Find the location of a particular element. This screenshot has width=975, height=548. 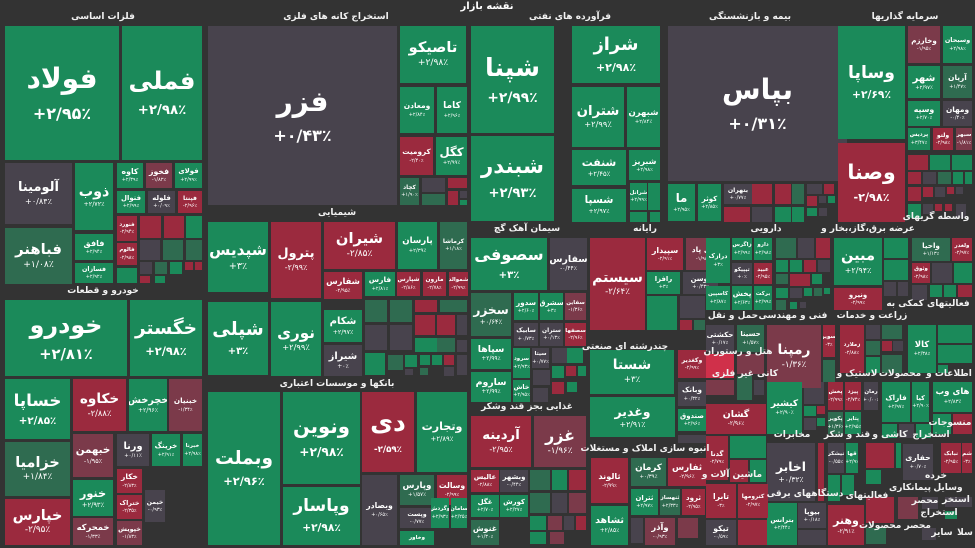

stock-tile: شپنا +۲/۹۹٪ is located at coordinates (512, 79).